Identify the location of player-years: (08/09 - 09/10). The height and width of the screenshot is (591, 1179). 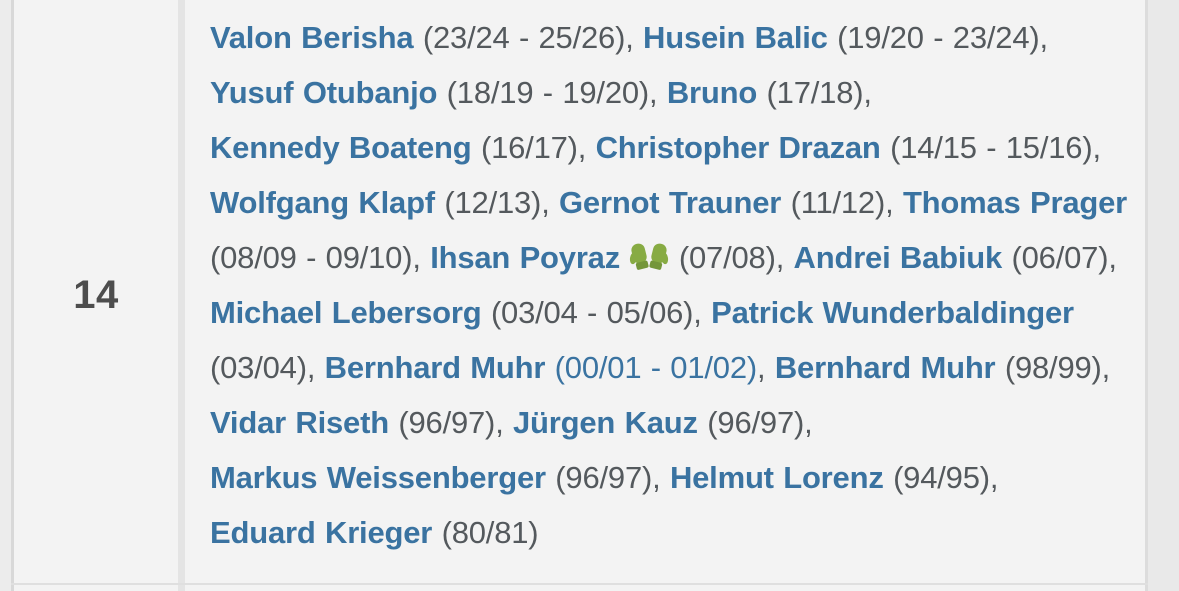
(311, 257).